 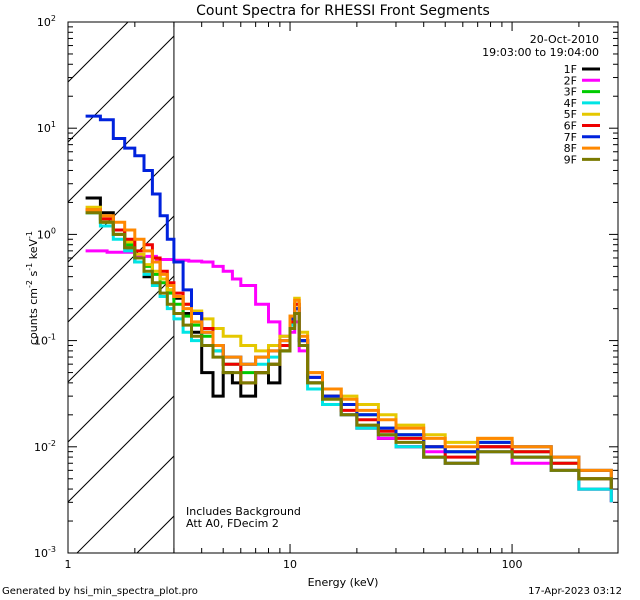 What do you see at coordinates (290, 564) in the screenshot?
I see `x-tick-label: 10` at bounding box center [290, 564].